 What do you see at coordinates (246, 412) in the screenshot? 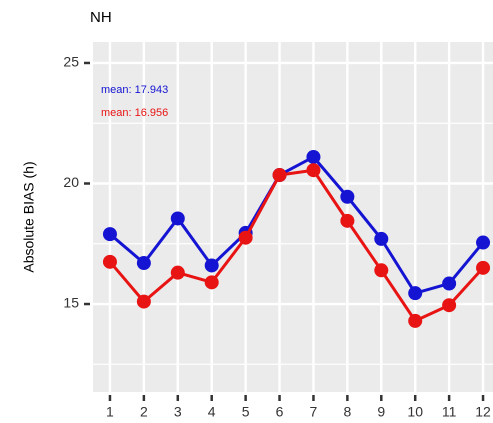
I see `x-tick-label: 5` at bounding box center [246, 412].